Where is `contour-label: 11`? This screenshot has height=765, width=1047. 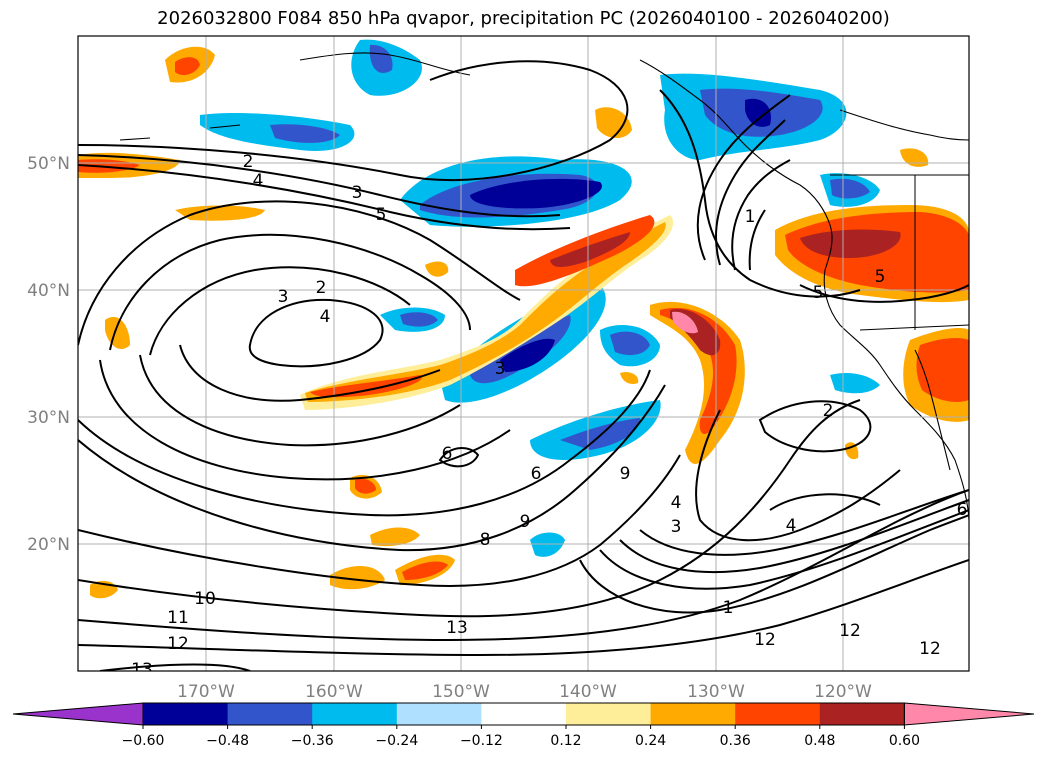
contour-label: 11 is located at coordinates (178, 618).